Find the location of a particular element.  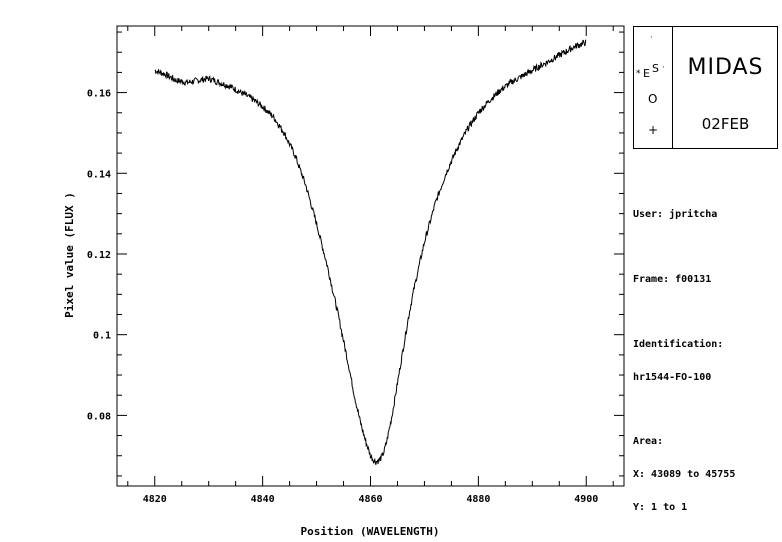

midas-logo-box: · * E S · O + MIDAS 02FEB is located at coordinates (705, 87).